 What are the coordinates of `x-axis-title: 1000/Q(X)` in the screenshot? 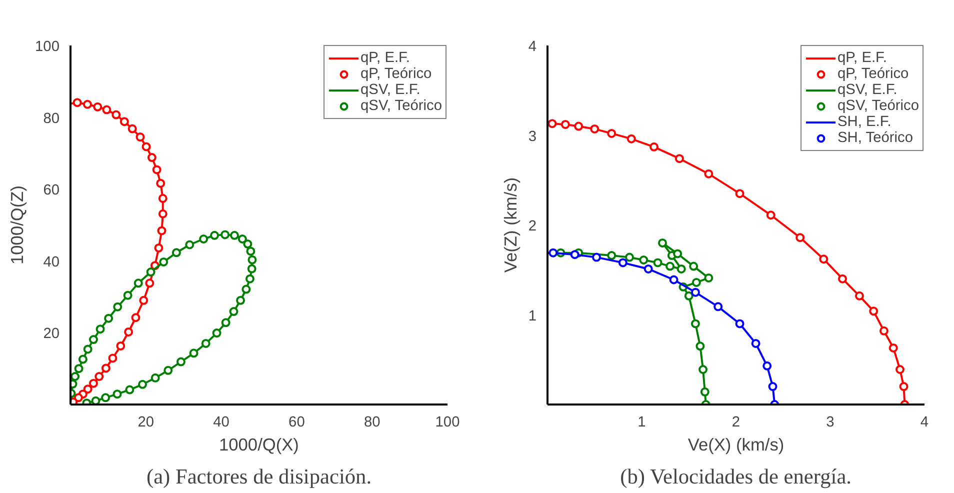 It's located at (259, 444).